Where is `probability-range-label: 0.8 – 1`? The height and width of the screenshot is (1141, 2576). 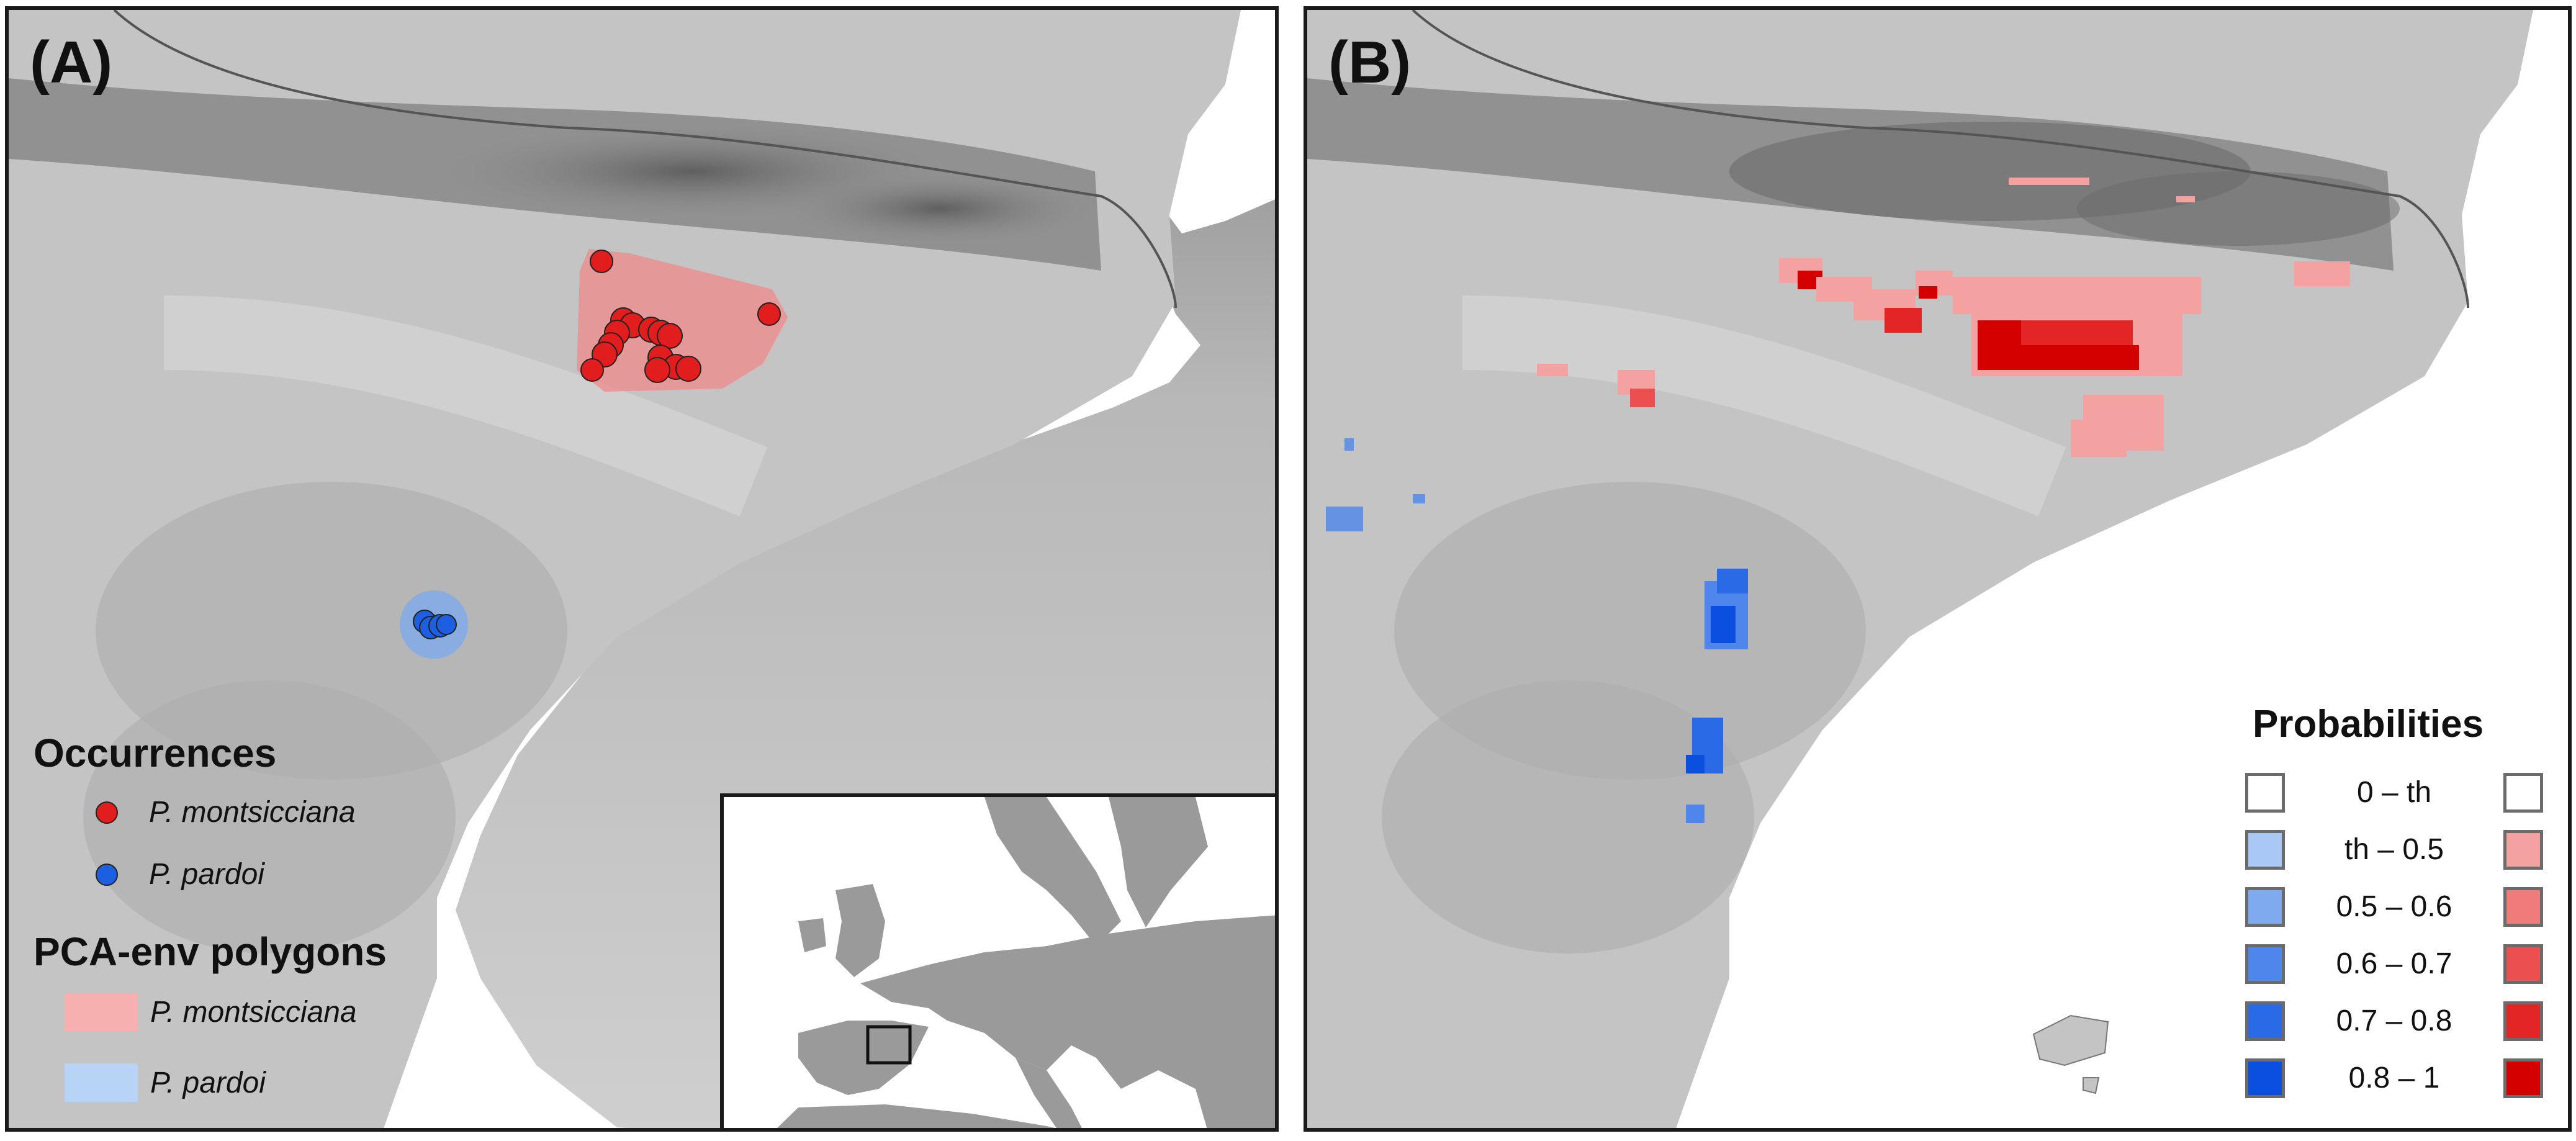 probability-range-label: 0.8 – 1 is located at coordinates (2394, 1078).